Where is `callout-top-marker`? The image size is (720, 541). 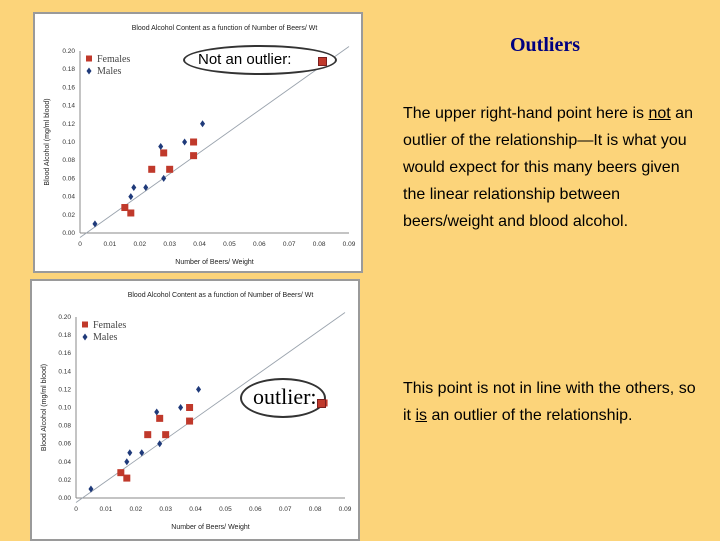
callout-top-marker is located at coordinates (322, 61).